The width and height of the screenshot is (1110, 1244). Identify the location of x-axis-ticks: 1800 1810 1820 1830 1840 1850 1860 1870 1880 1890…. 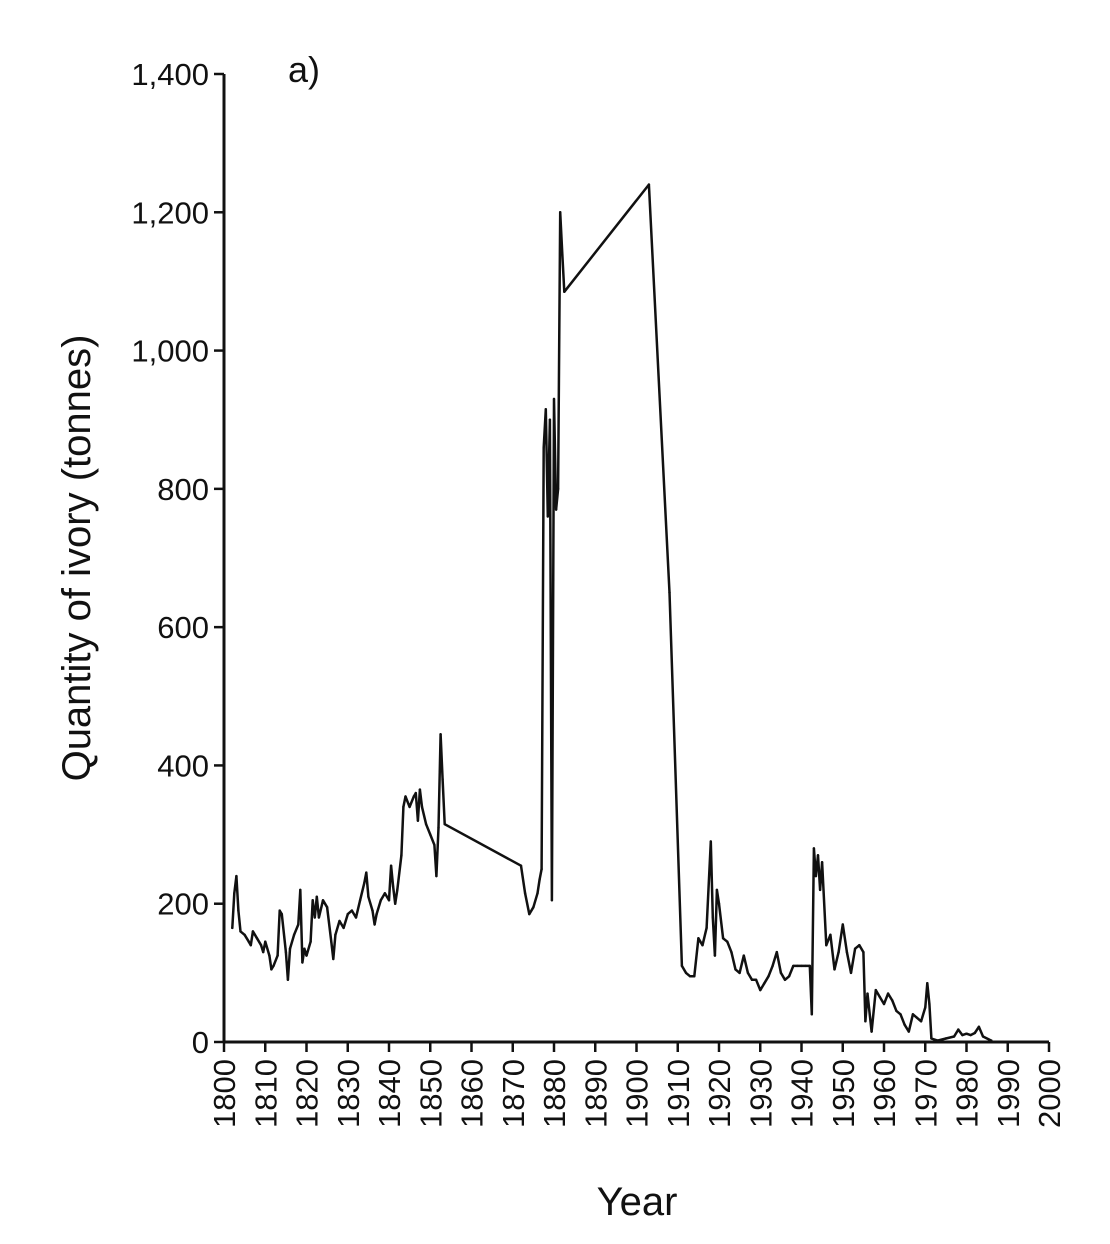
(637, 1085).